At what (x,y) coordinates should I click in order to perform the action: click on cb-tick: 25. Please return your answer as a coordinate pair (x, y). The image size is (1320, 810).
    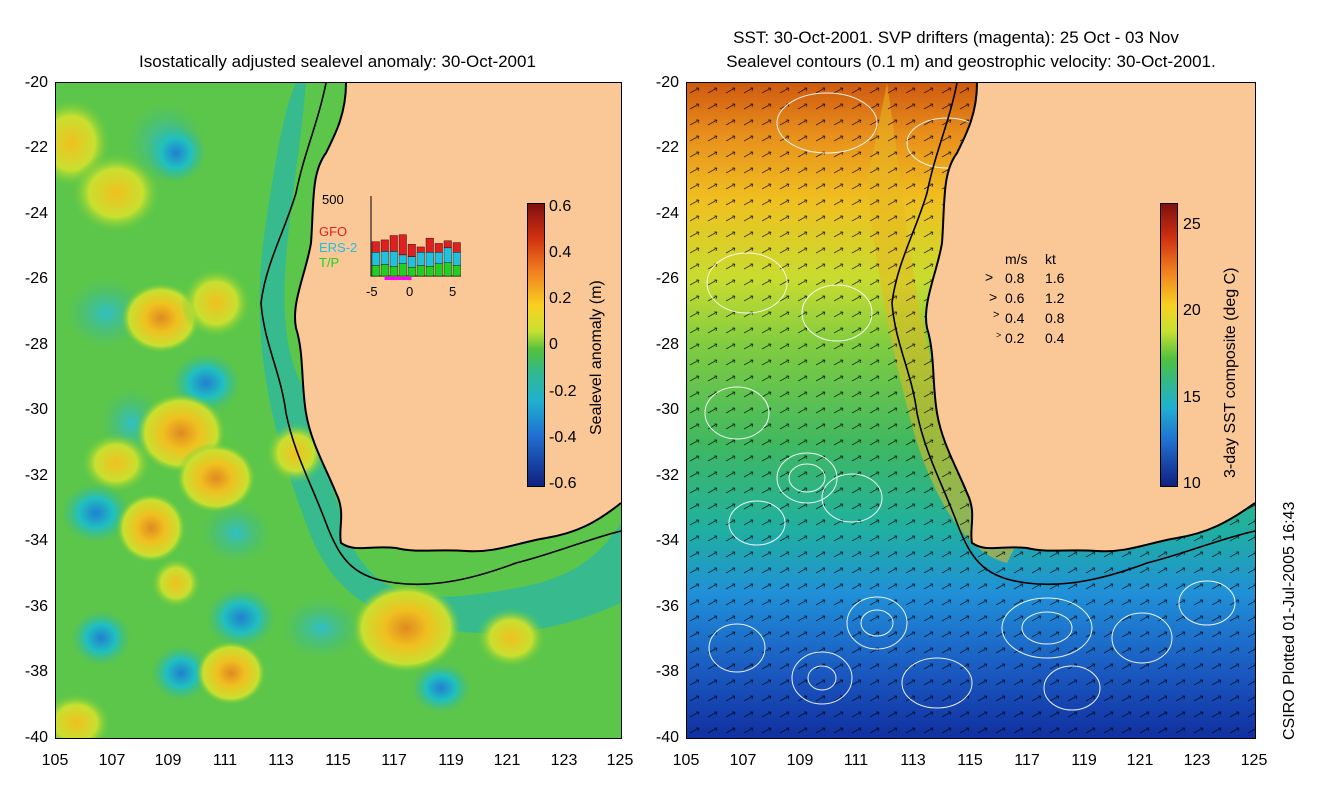
    Looking at the image, I should click on (1192, 224).